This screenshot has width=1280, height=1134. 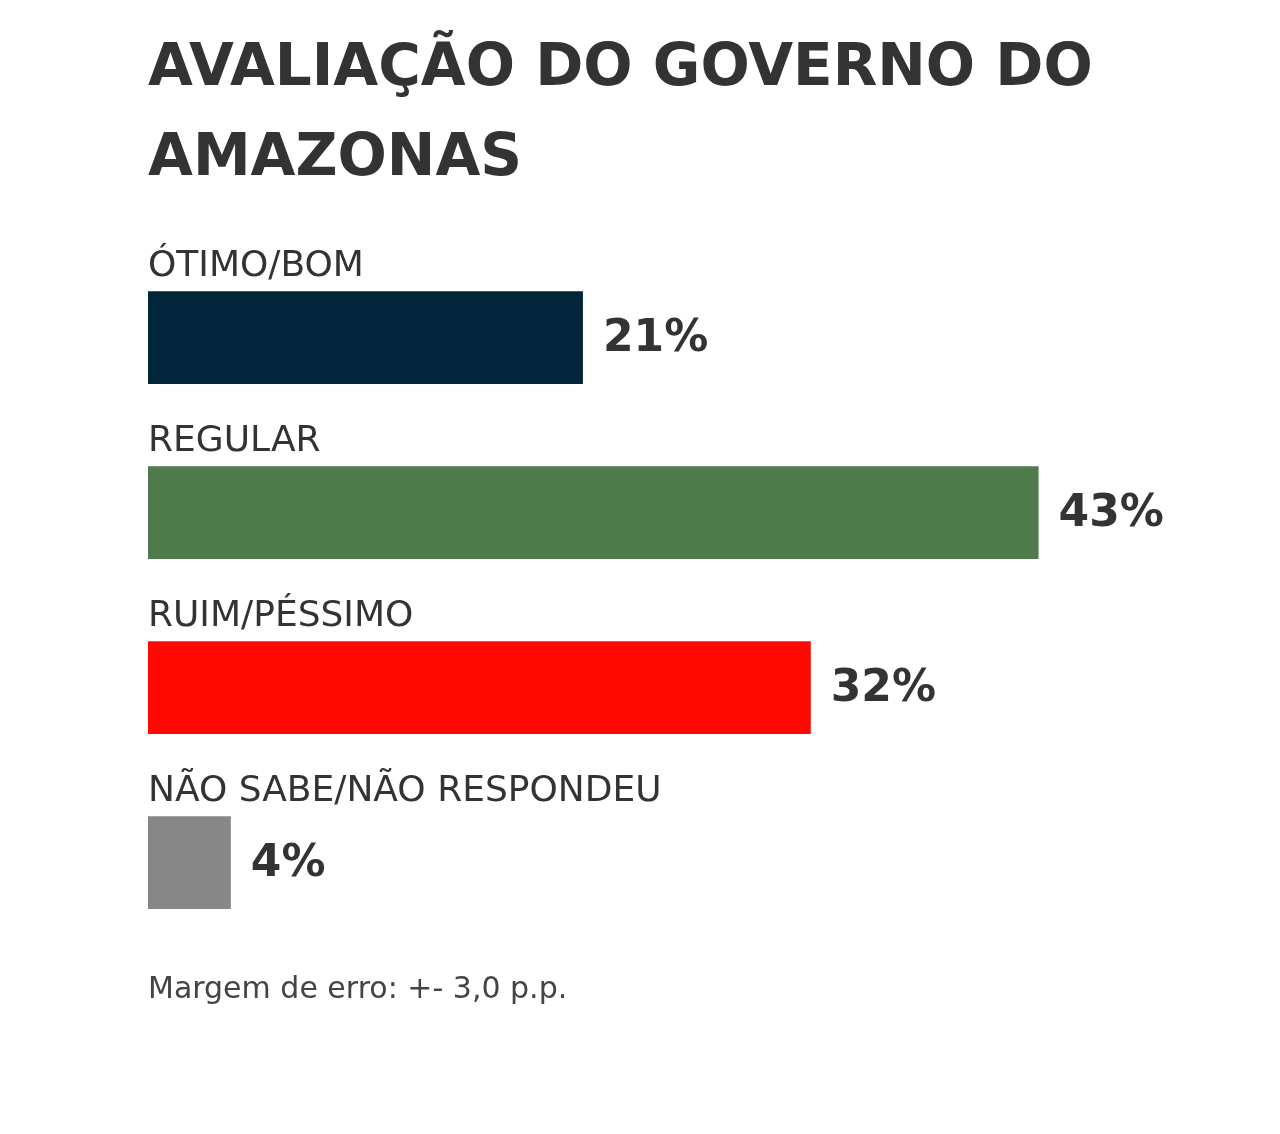 What do you see at coordinates (1111, 510) in the screenshot?
I see `data-label: 43%` at bounding box center [1111, 510].